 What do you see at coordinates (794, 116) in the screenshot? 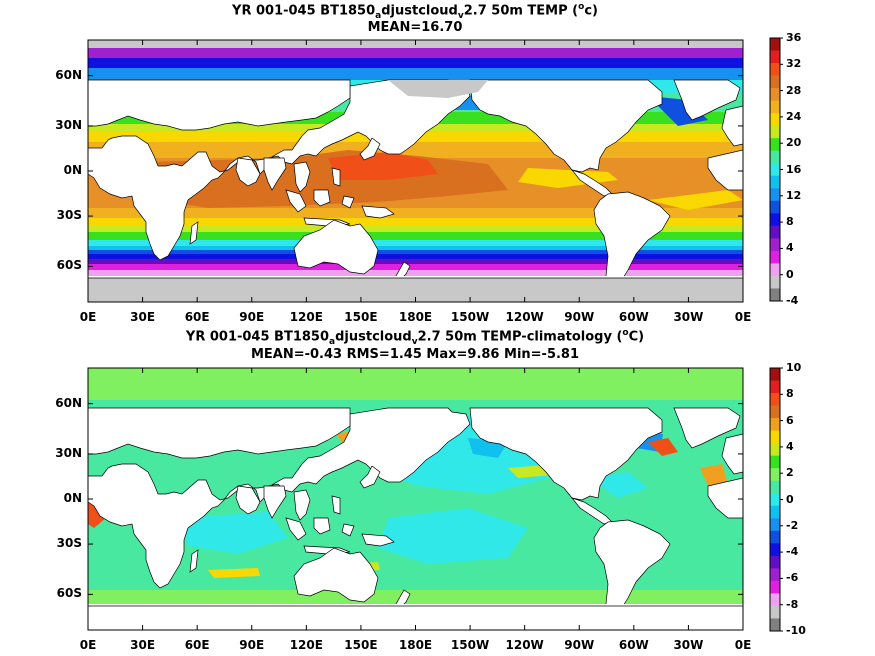
I see `colorbar-tick-label: 24` at bounding box center [794, 116].